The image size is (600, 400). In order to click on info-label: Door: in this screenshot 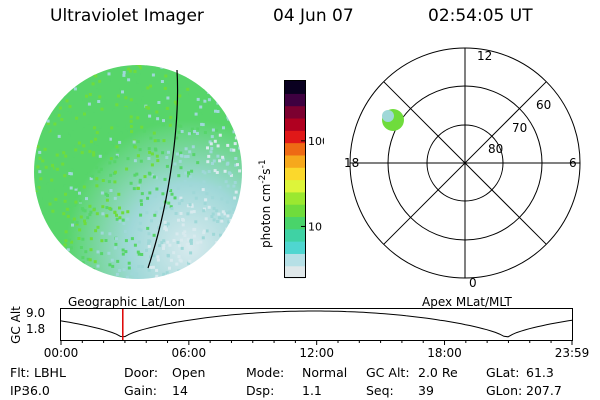, I will do `click(141, 372)`.